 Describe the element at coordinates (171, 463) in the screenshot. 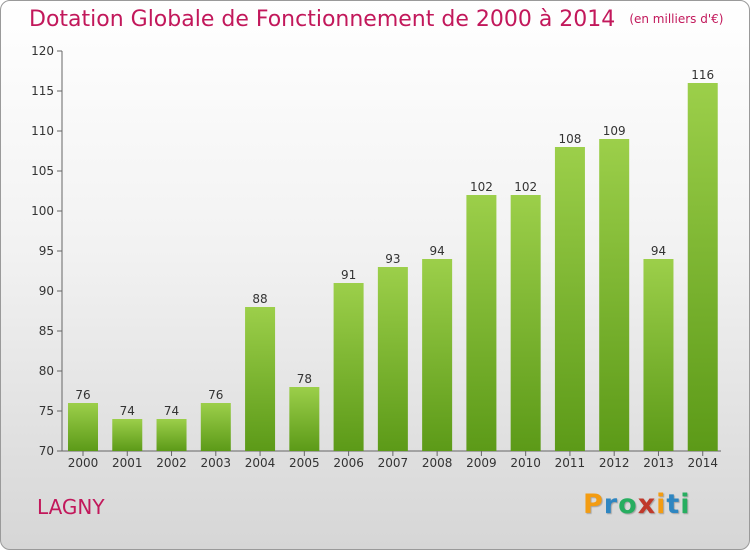

I see `x-tick-label: 2002` at that location.